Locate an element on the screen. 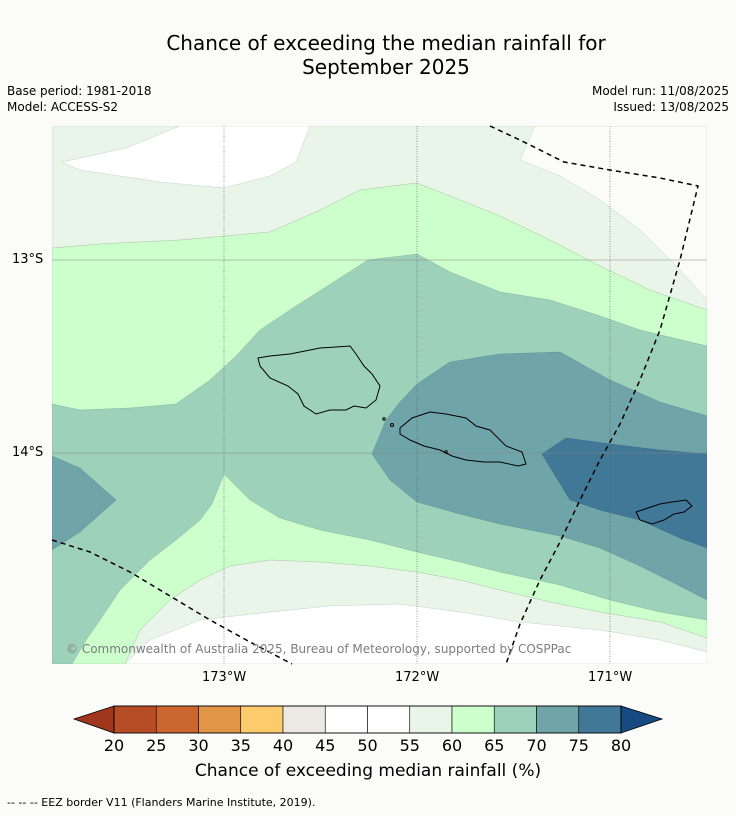 This screenshot has width=736, height=816. island-upolu is located at coordinates (463, 439).